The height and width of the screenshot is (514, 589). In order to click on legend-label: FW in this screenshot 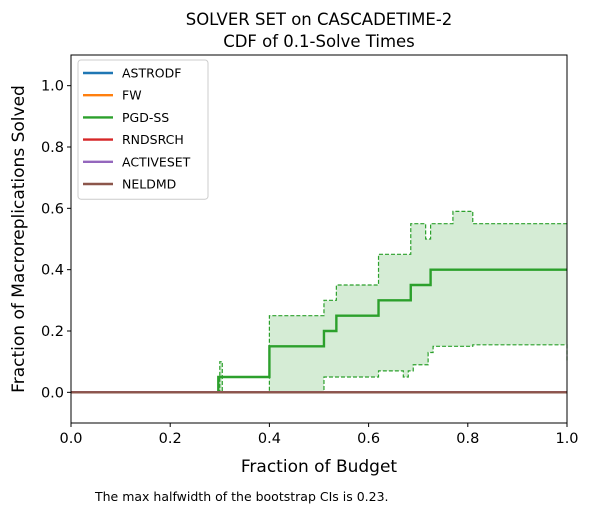, I will do `click(132, 95)`.